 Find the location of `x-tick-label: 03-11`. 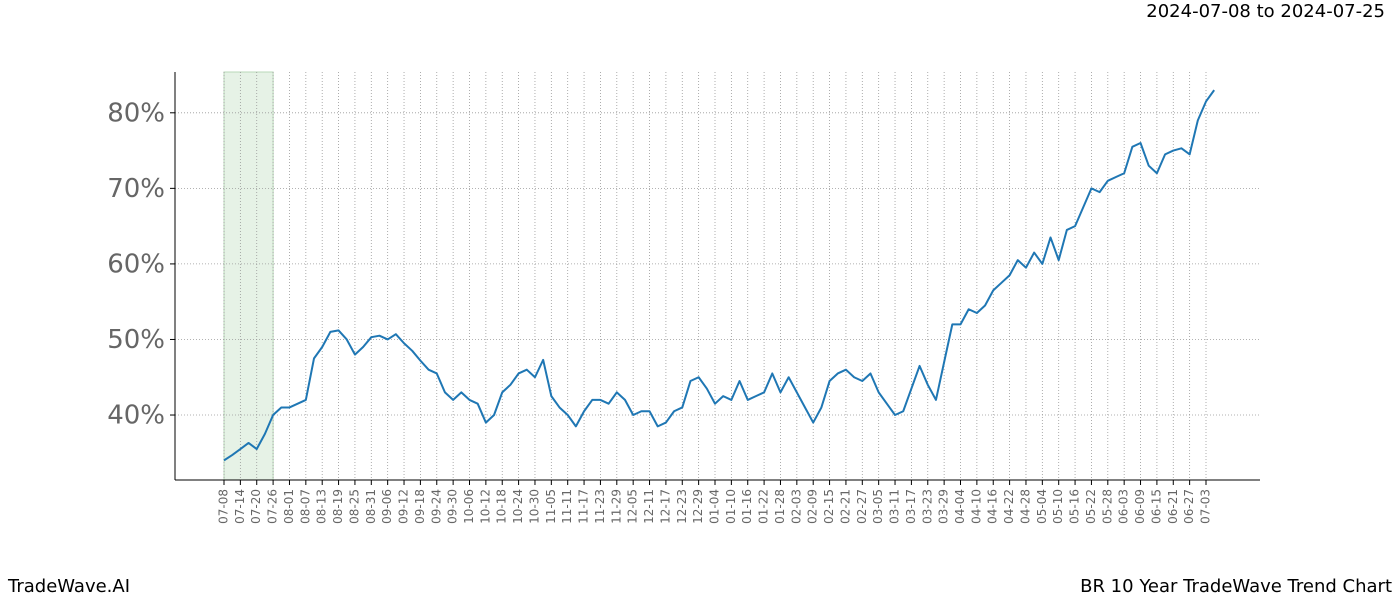

x-tick-label: 03-11 is located at coordinates (895, 506).